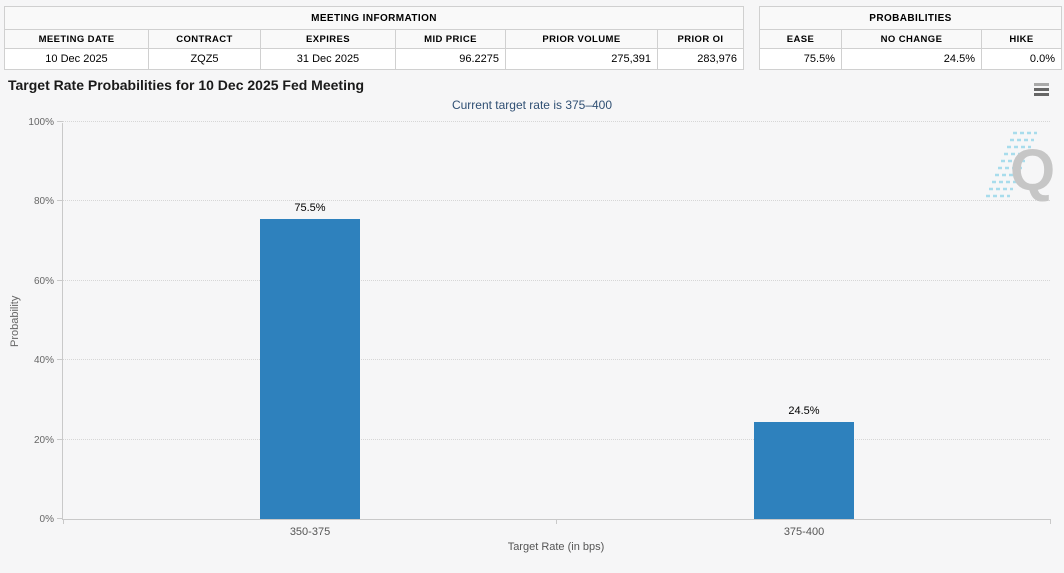 This screenshot has height=573, width=1064. I want to click on y-axis-tick-label: 20%, so click(43, 440).